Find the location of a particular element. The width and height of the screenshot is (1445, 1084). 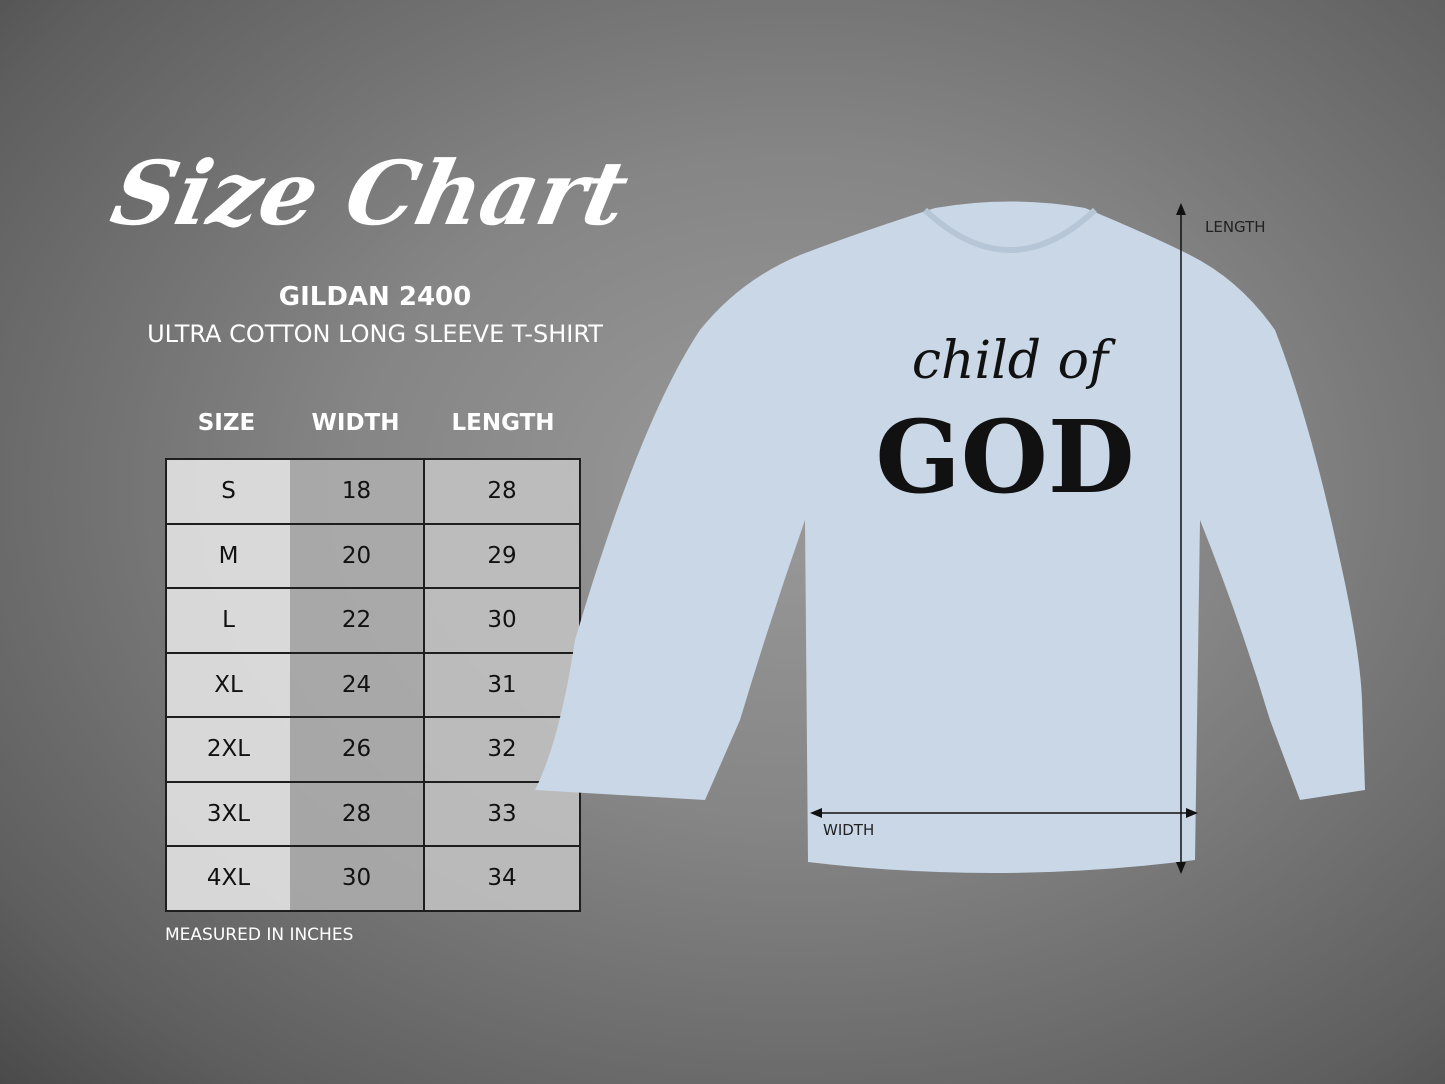

table-row: 3XL 28 33 is located at coordinates (373, 813).